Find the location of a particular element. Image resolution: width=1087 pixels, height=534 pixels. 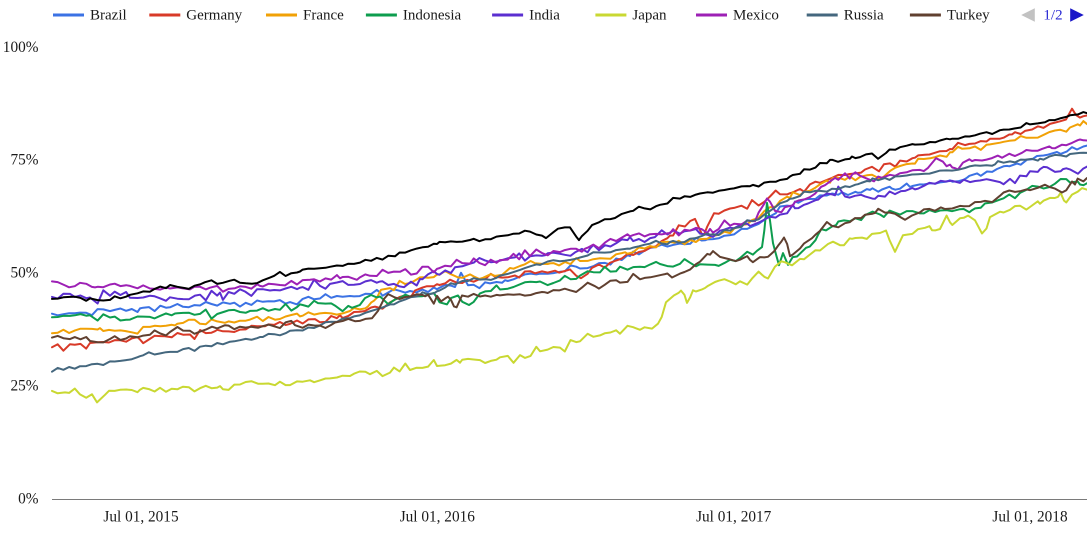

svg-text: Germany is located at coordinates (214, 16).